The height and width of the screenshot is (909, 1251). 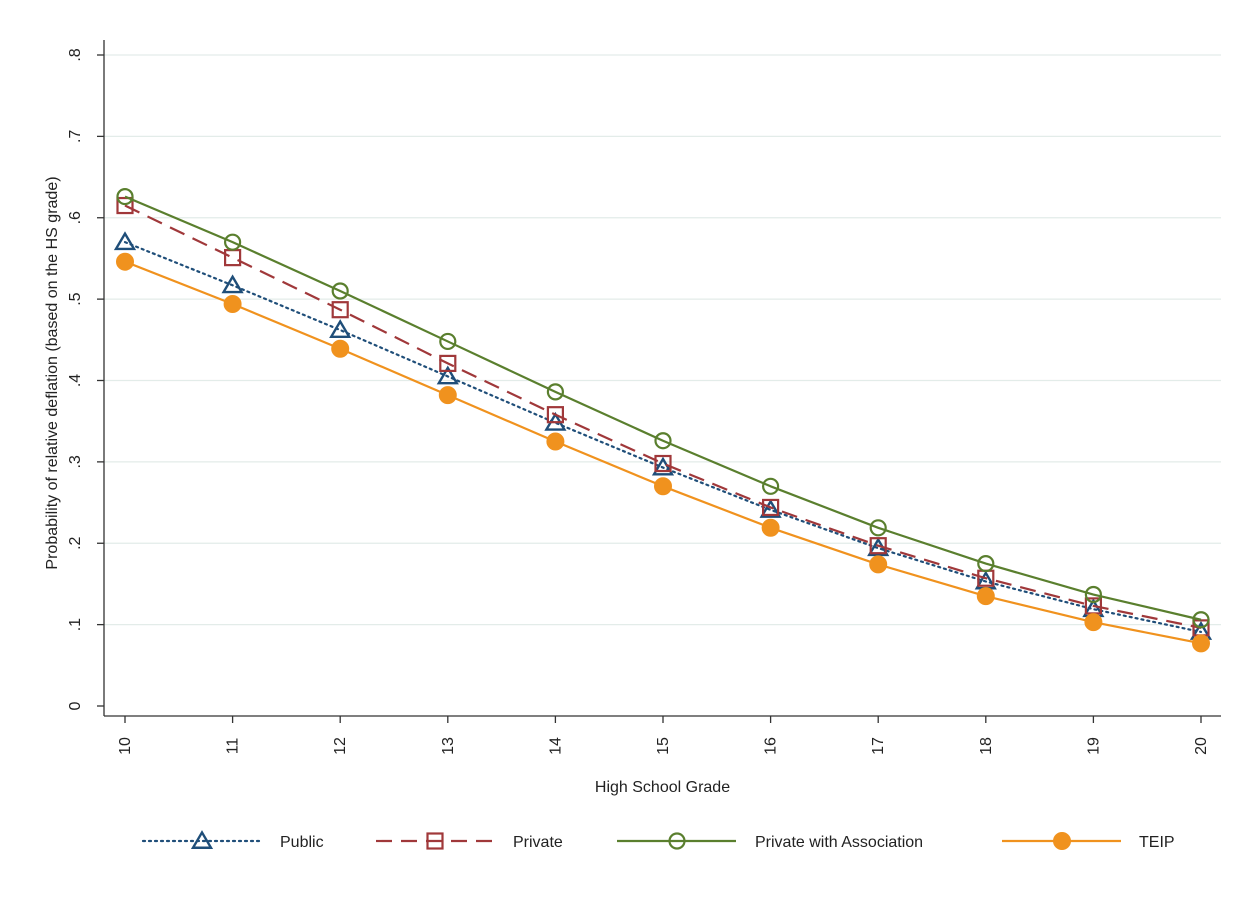 I want to click on x-axis-title: High School Grade, so click(x=662, y=787).